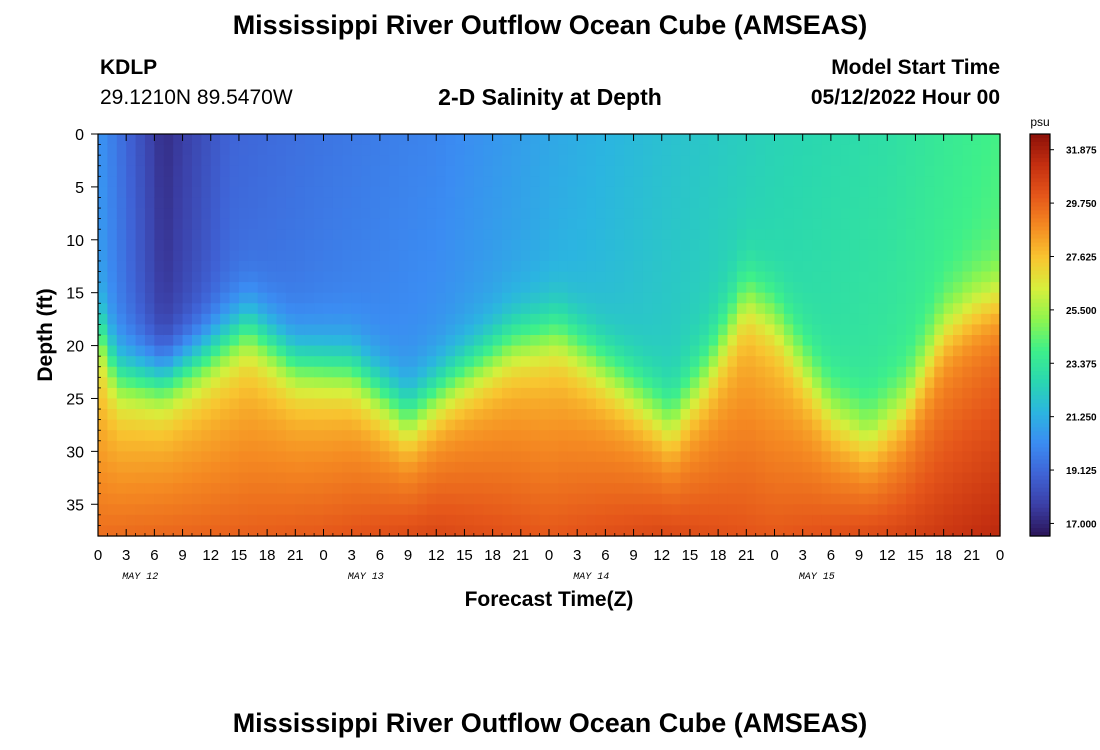 This screenshot has height=750, width=1100. Describe the element at coordinates (1040, 152) in the screenshot. I see `colorbar-swatch` at that location.